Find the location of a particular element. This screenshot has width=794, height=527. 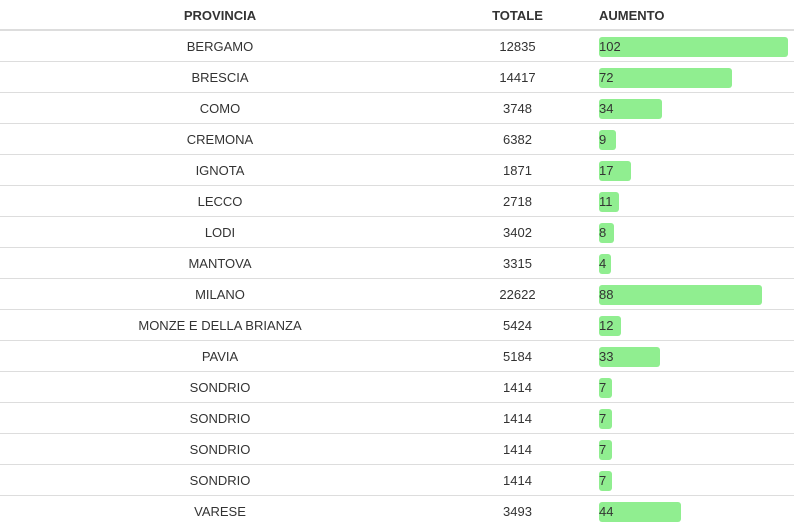

totale-cell: 22622 is located at coordinates (517, 294).